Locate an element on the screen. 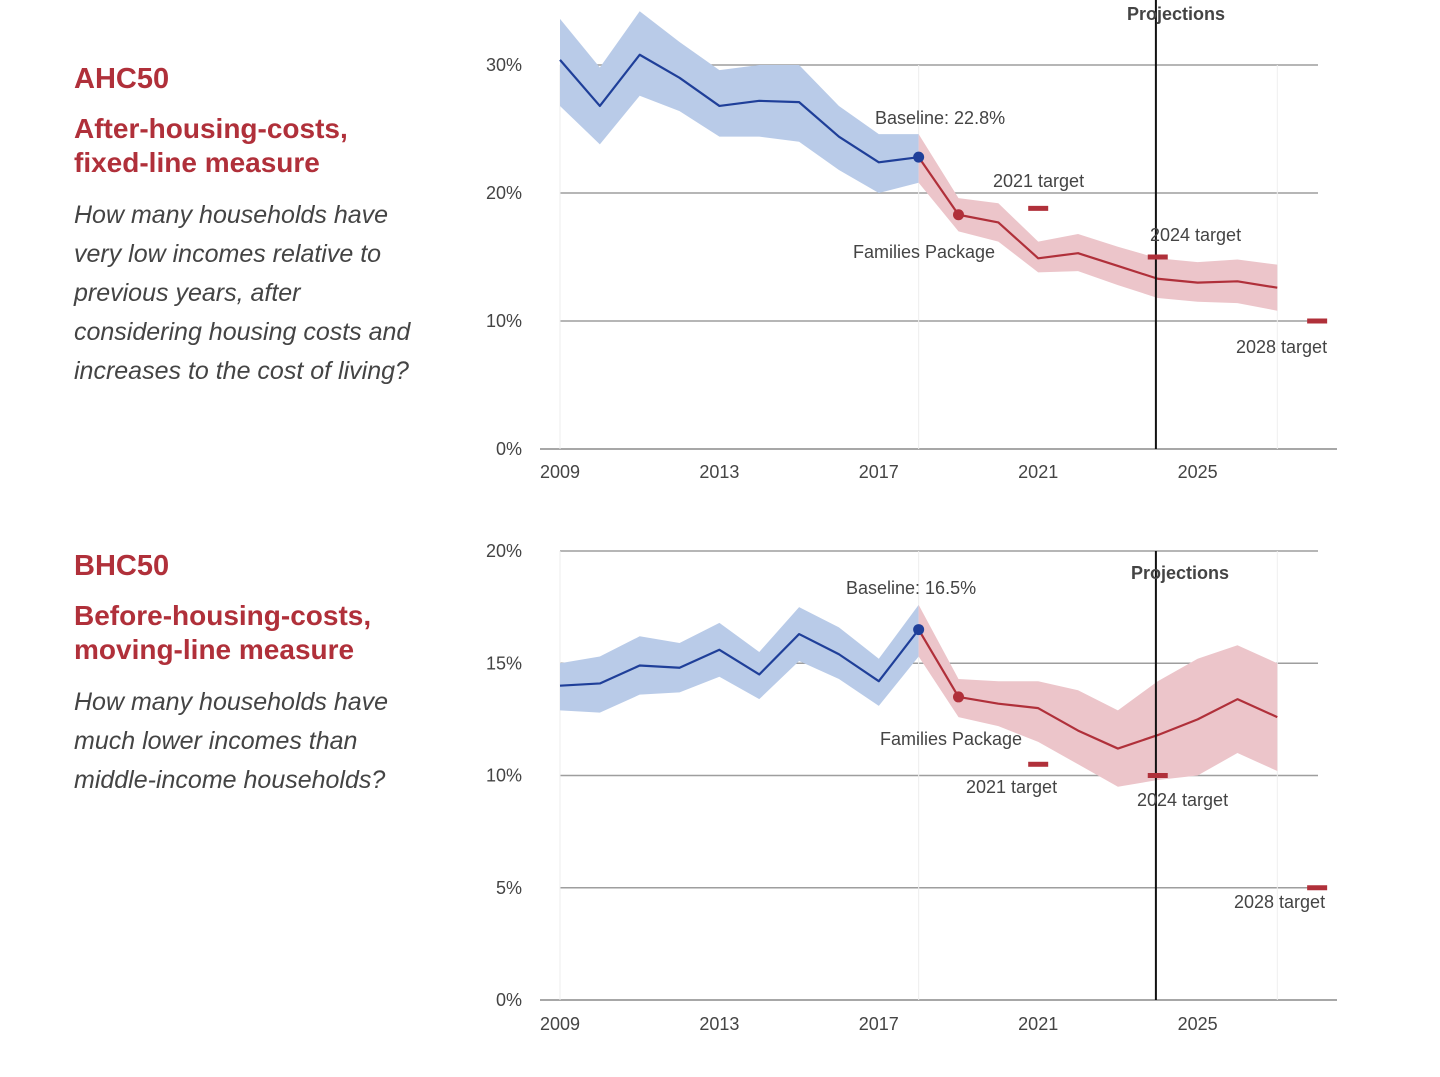 Image resolution: width=1440 pixels, height=1077 pixels. y-tick-label: 15% is located at coordinates (504, 663).